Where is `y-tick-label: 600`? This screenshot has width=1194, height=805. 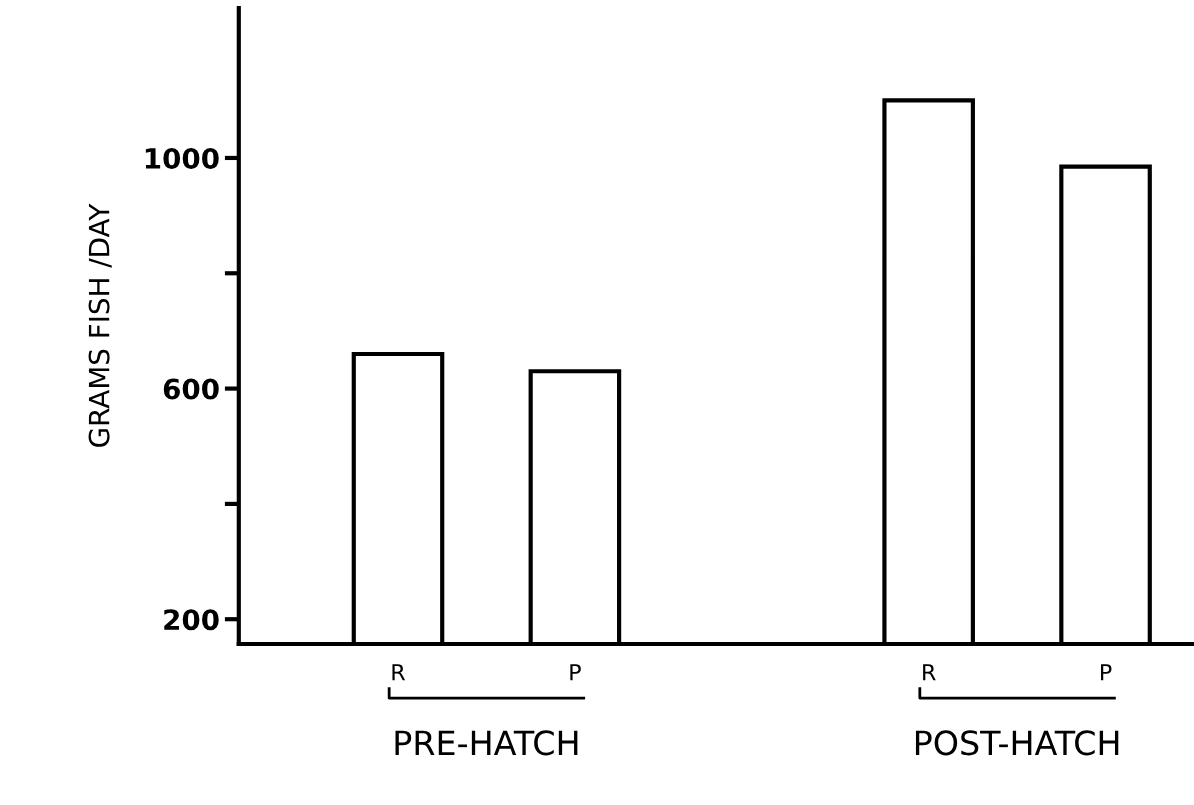 y-tick-label: 600 is located at coordinates (191, 389).